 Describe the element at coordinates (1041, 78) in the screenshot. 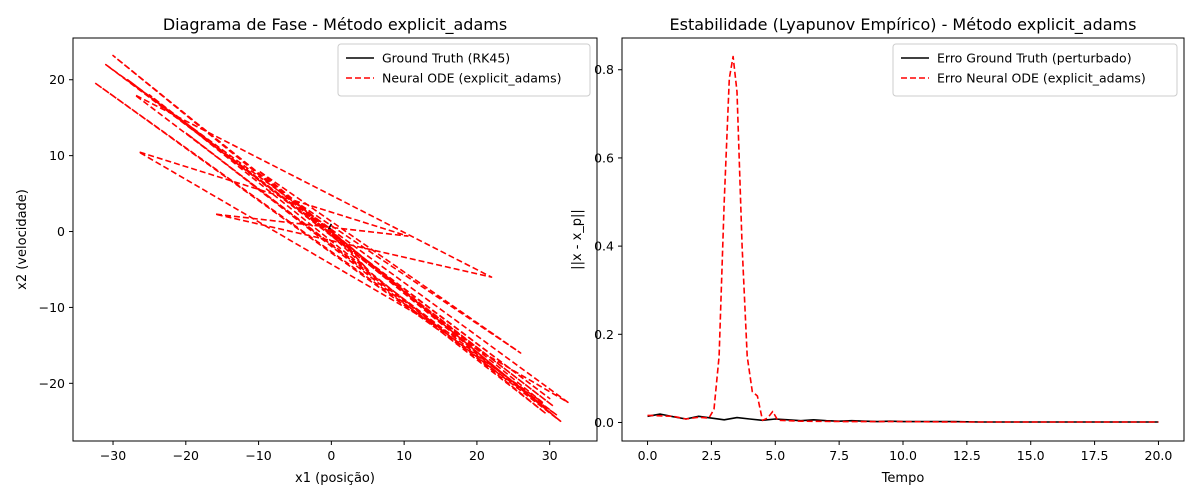

I see `legend-entry: Erro Neural ODE (explicit_adams)` at that location.